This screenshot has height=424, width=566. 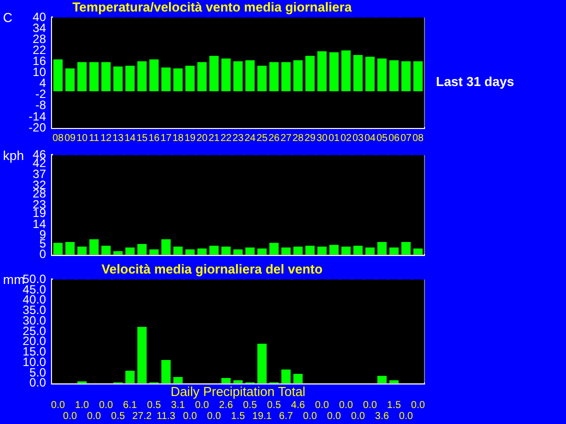 I want to click on data-label: 27.2, so click(x=142, y=416).